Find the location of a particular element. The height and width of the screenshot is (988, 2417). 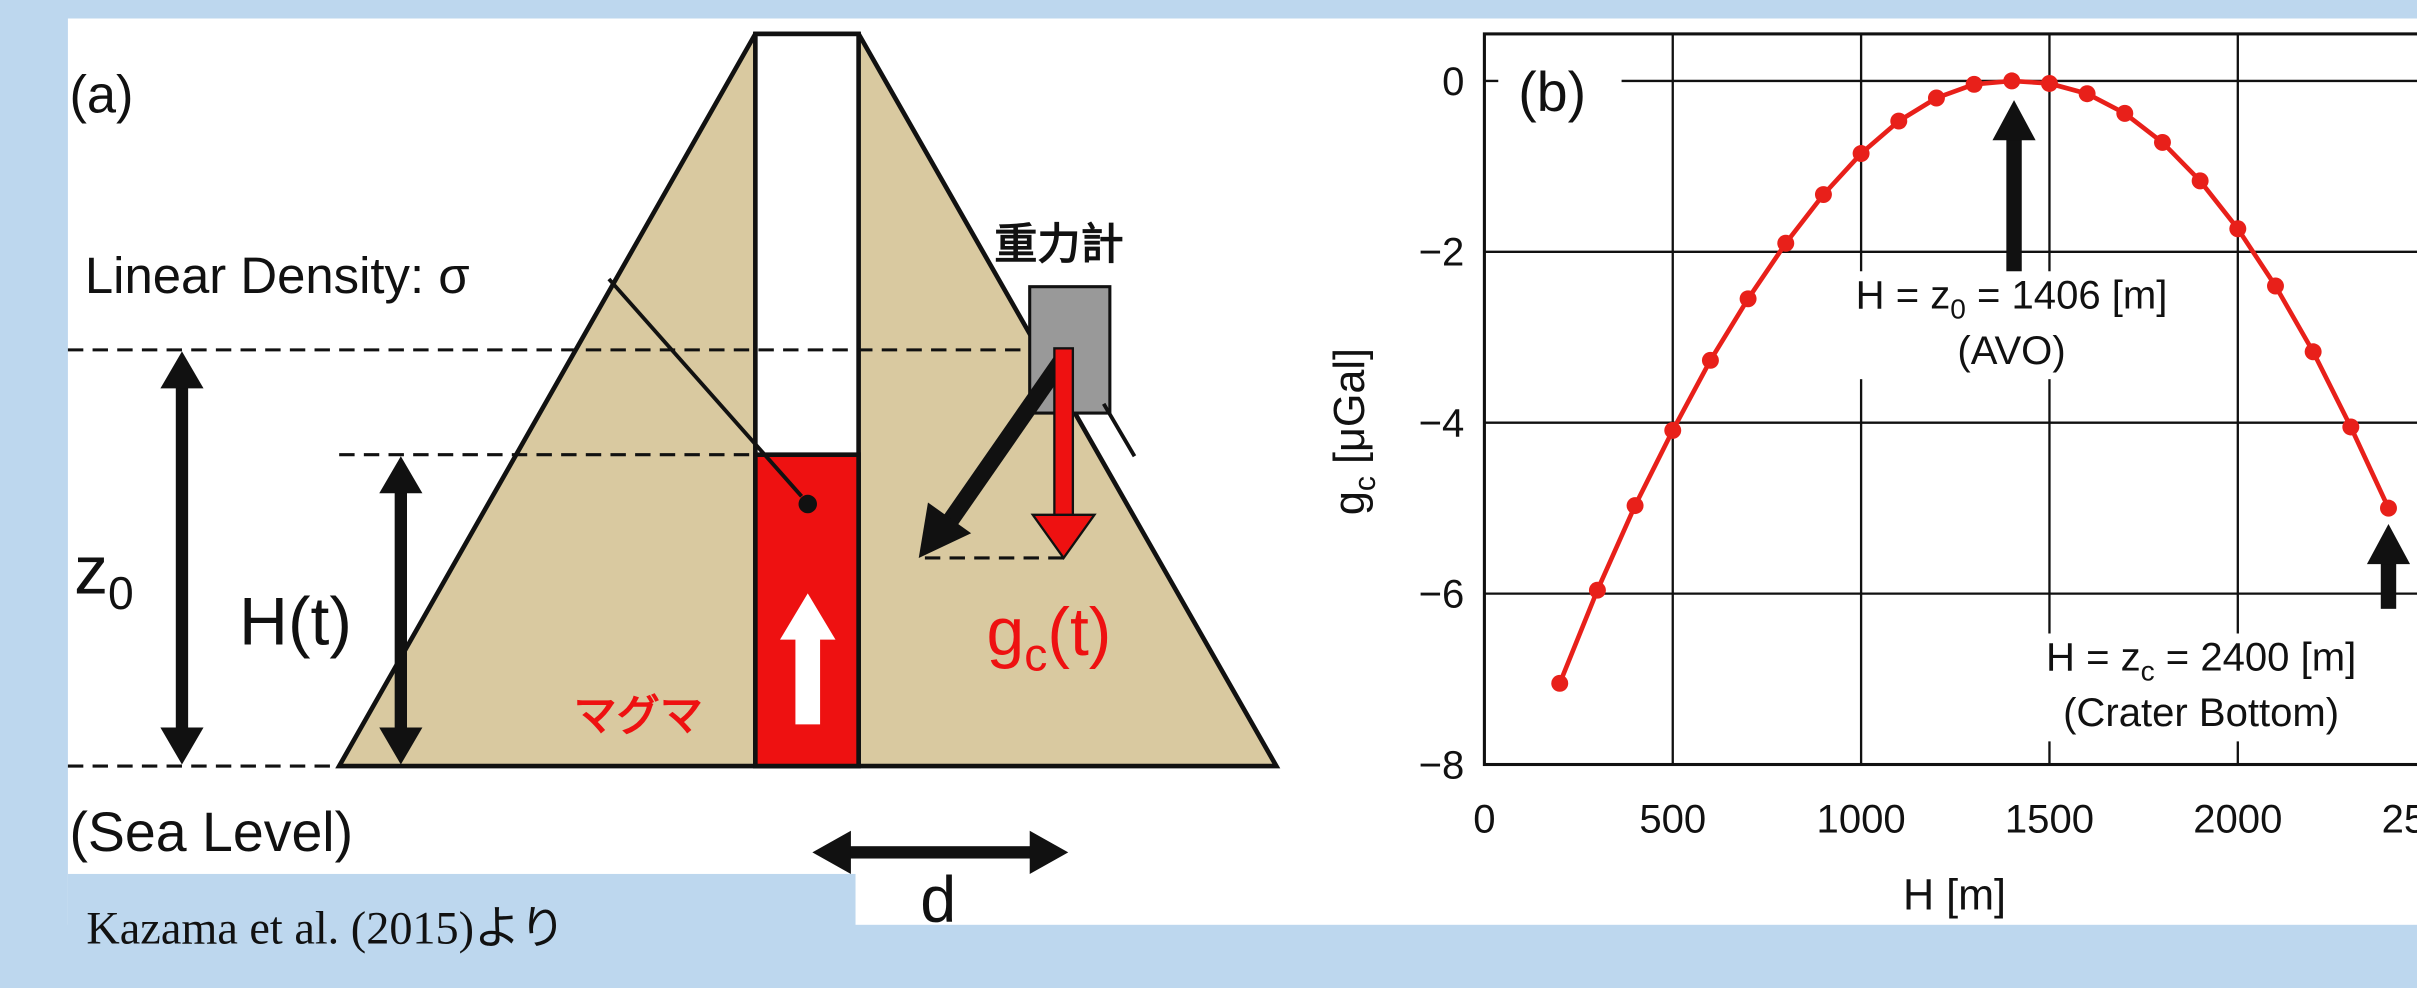

text-part: 0 is located at coordinates (1958, 308).